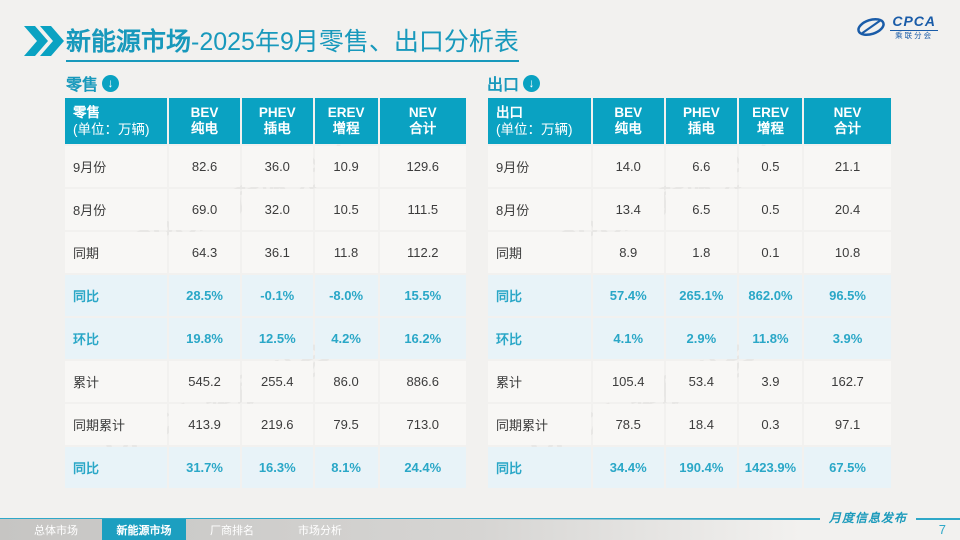 The height and width of the screenshot is (540, 960). I want to click on export-section-label: 出口 ↓, so click(514, 83).